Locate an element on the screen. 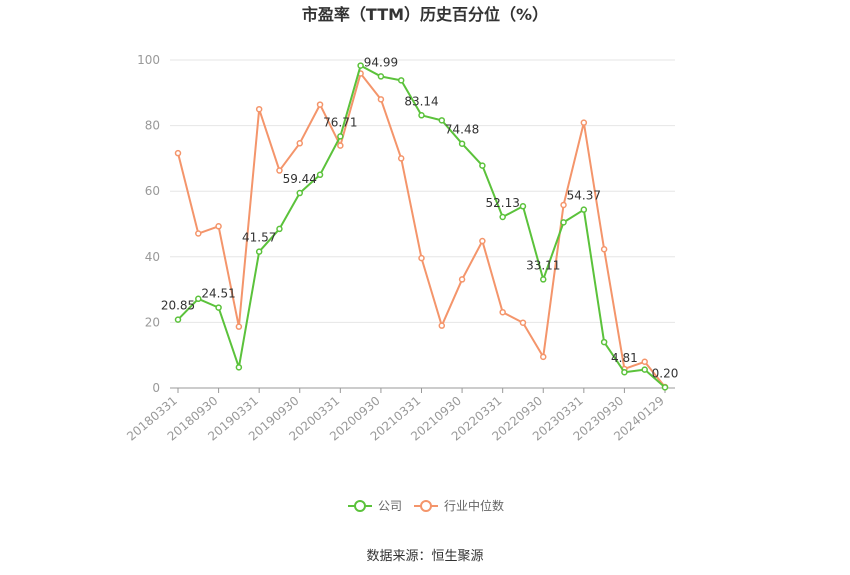 This screenshot has height=575, width=850. data-label: 24.51 is located at coordinates (218, 294).